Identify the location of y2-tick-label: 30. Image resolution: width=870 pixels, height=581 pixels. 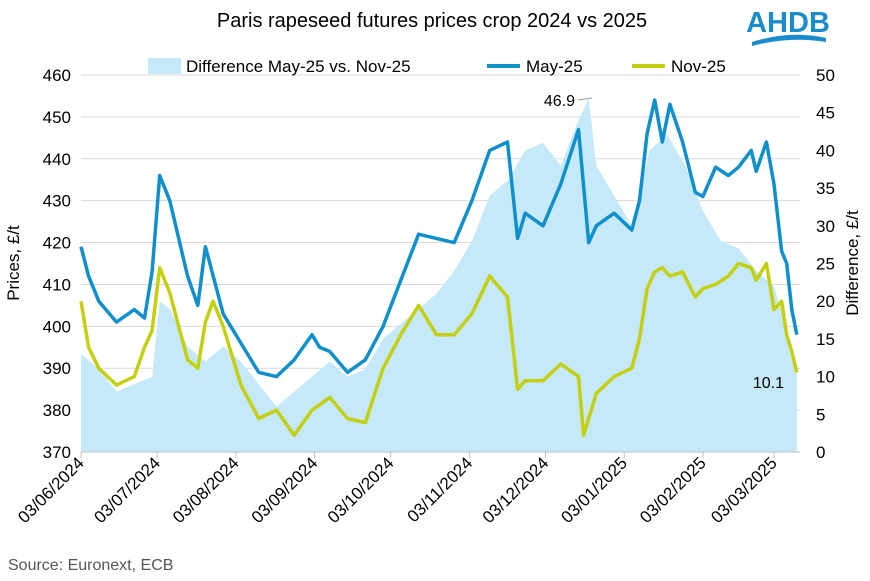
(825, 226).